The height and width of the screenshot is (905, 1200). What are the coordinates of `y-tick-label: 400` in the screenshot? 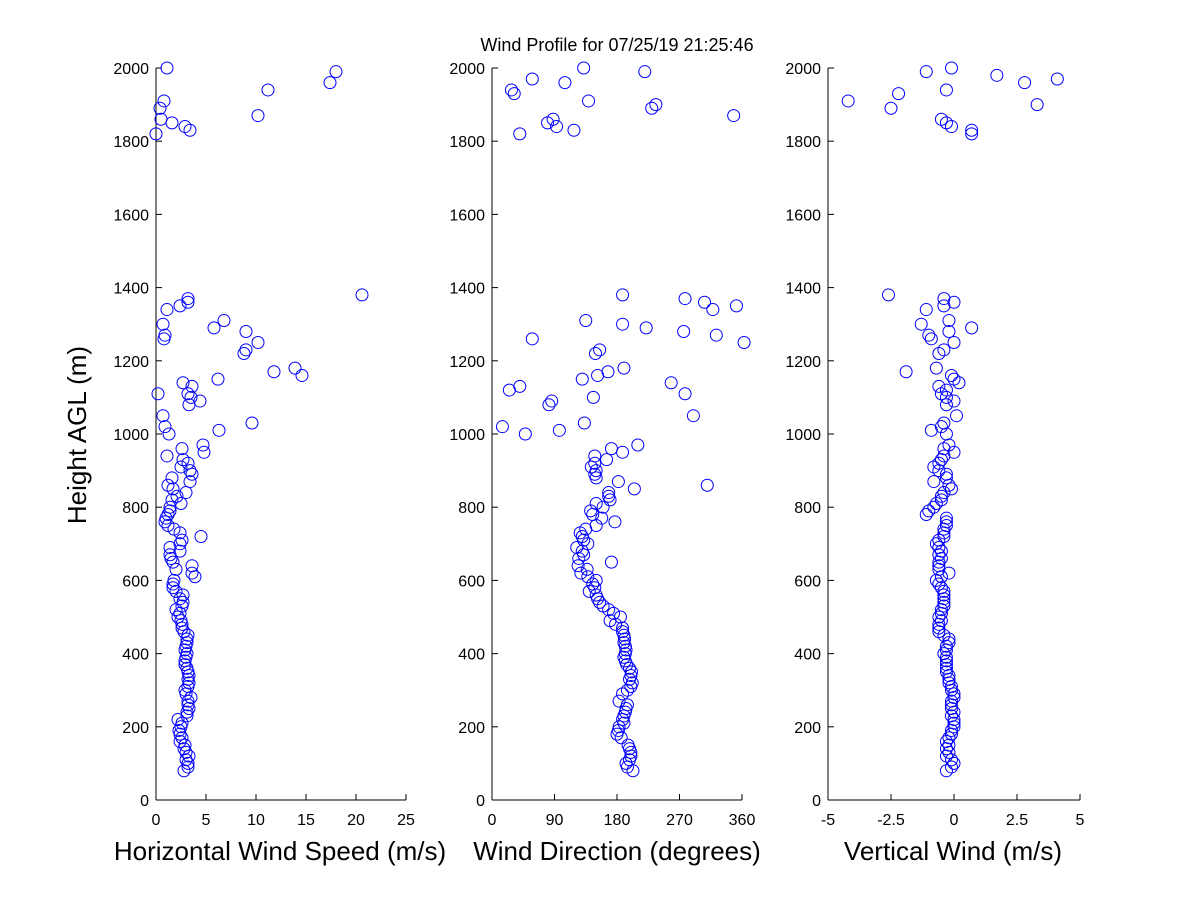 It's located at (807, 655).